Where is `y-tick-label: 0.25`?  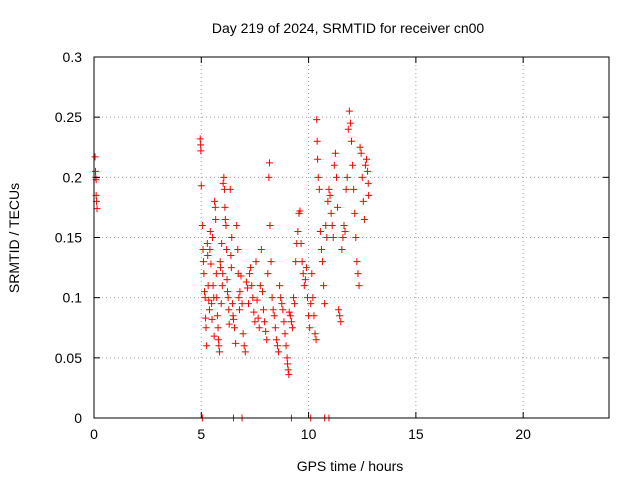
y-tick-label: 0.25 is located at coordinates (68, 117).